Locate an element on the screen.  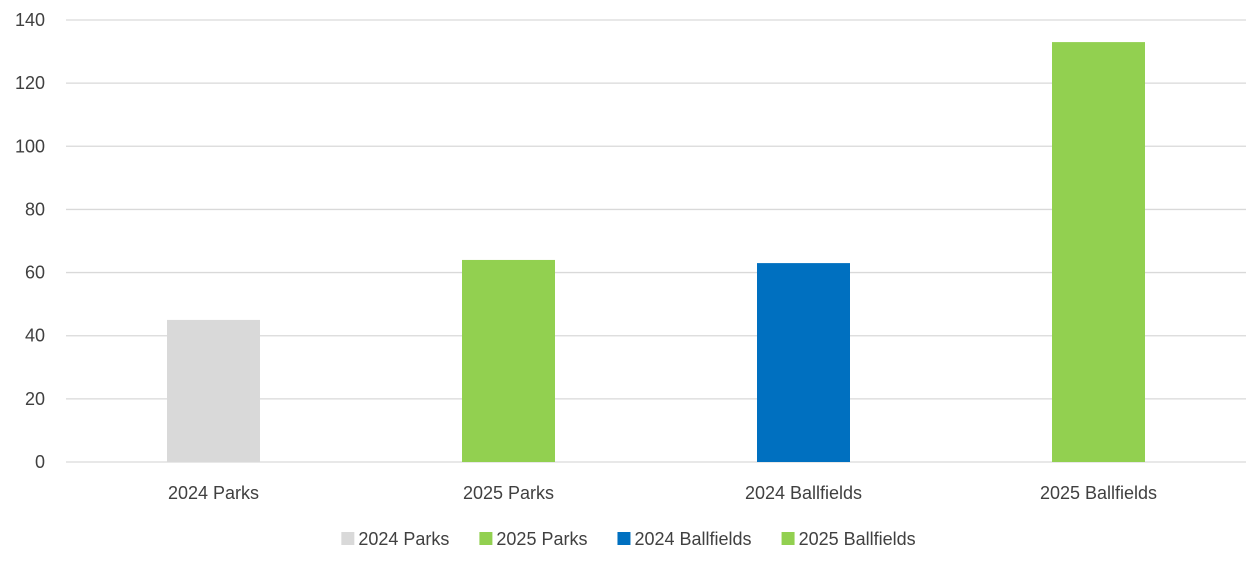
legend-item: 2024 Ballfields is located at coordinates (684, 539).